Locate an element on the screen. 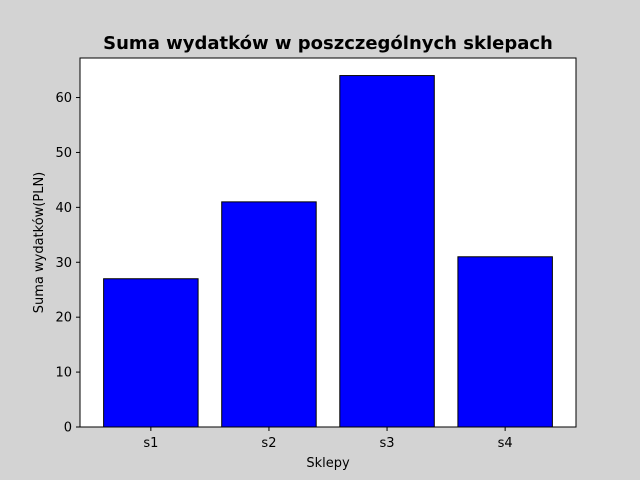 Image resolution: width=640 pixels, height=480 pixels. chart-title: Suma wydatków w poszczególnych sklepach is located at coordinates (328, 43).